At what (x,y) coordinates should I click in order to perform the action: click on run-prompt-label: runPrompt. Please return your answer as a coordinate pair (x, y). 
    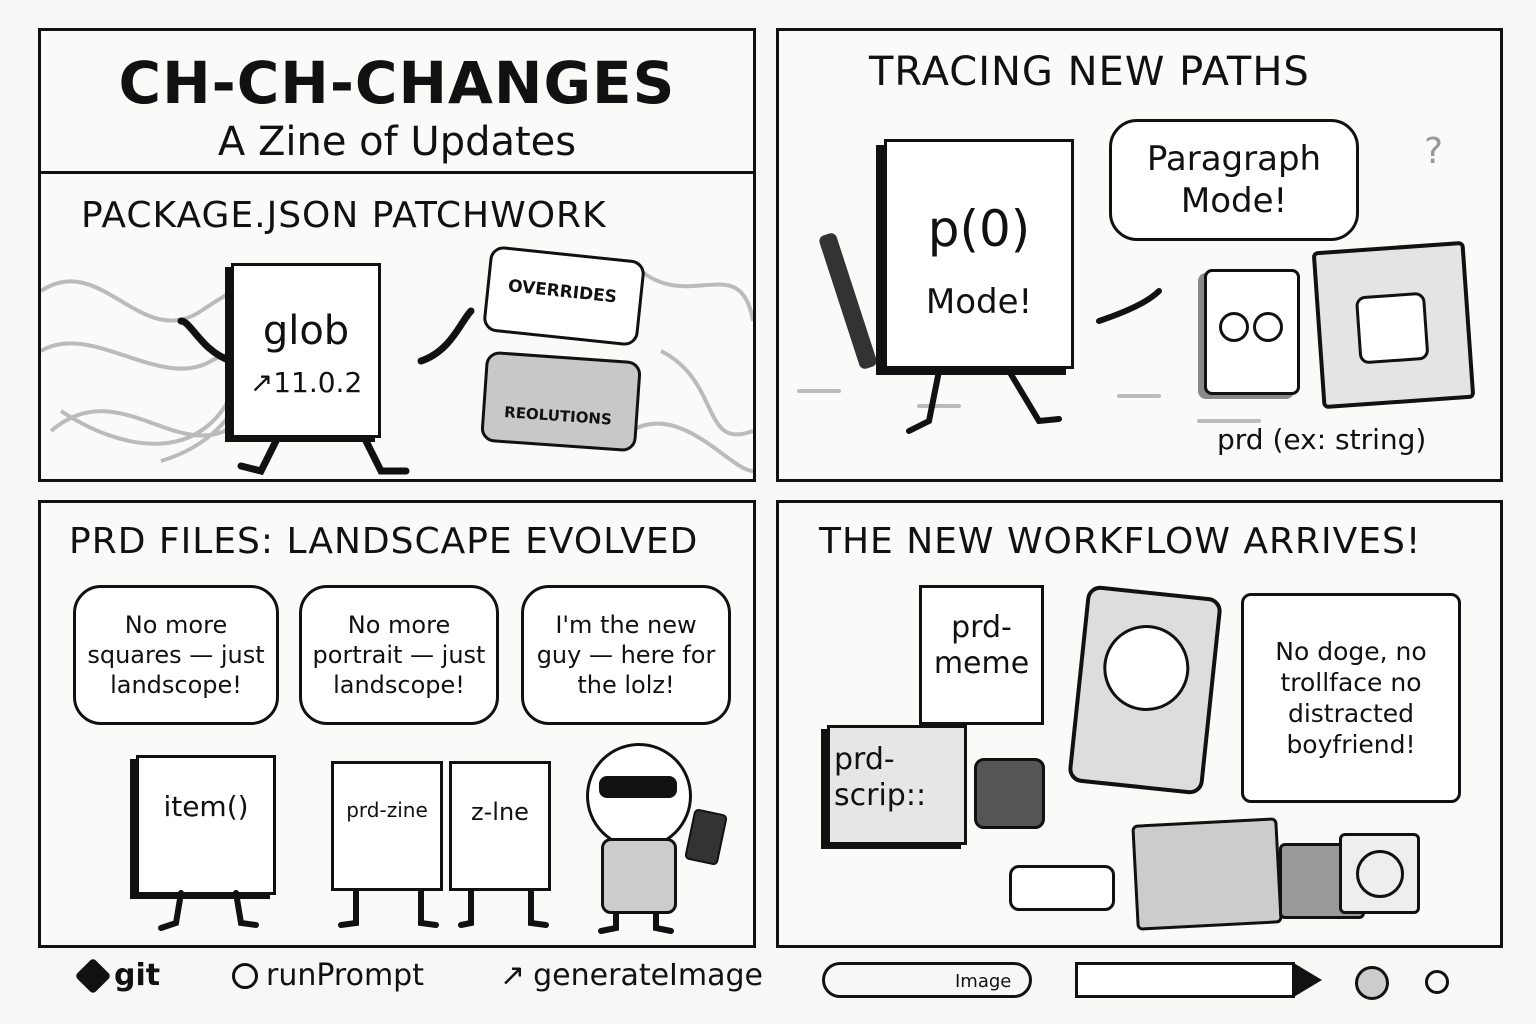
    Looking at the image, I should click on (345, 975).